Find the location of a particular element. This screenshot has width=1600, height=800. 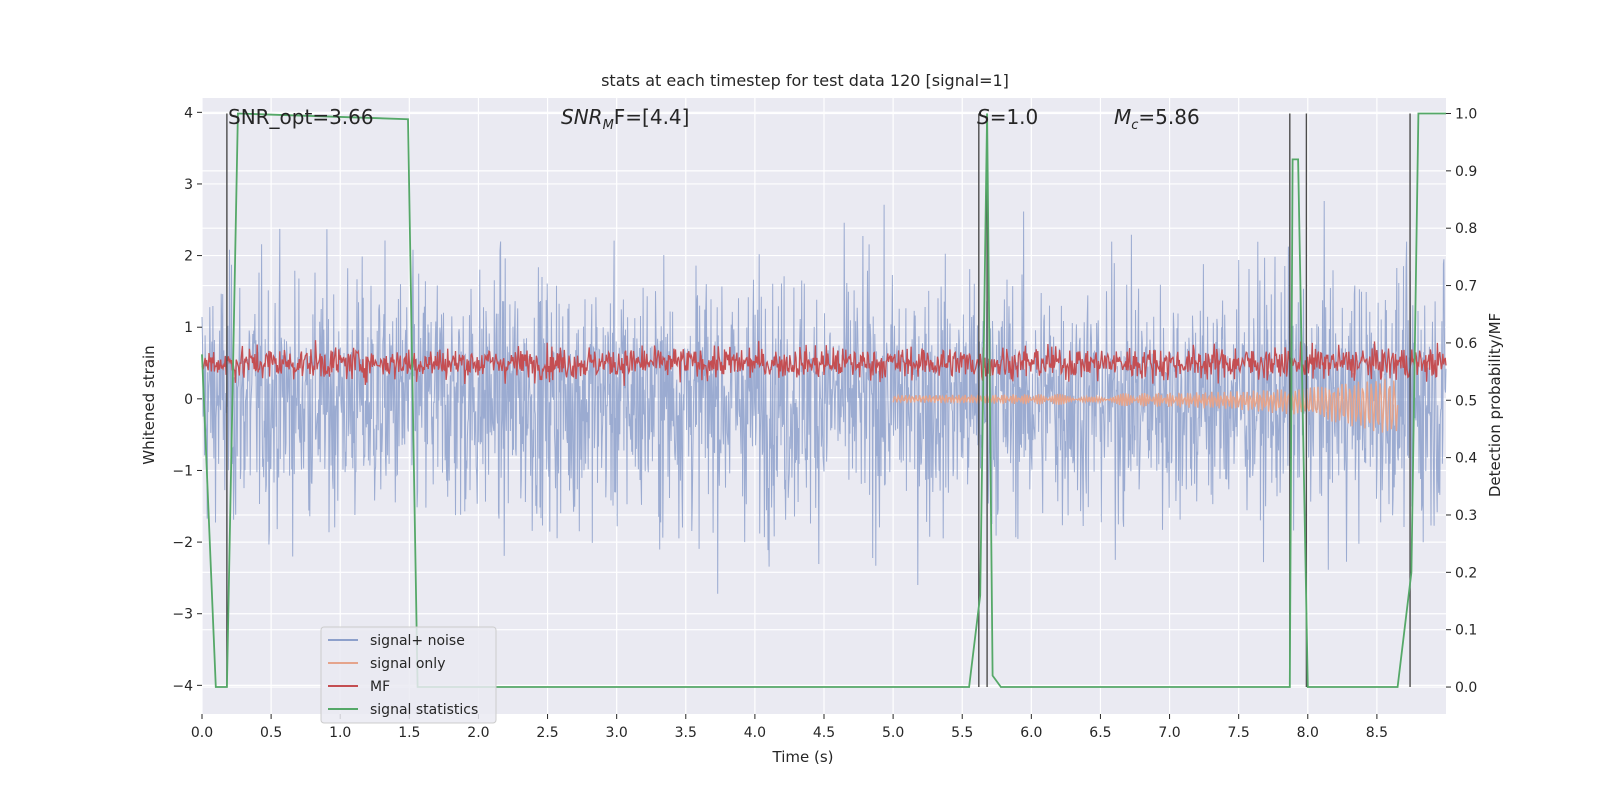

y-left-tick-label: −2 is located at coordinates (182, 543).